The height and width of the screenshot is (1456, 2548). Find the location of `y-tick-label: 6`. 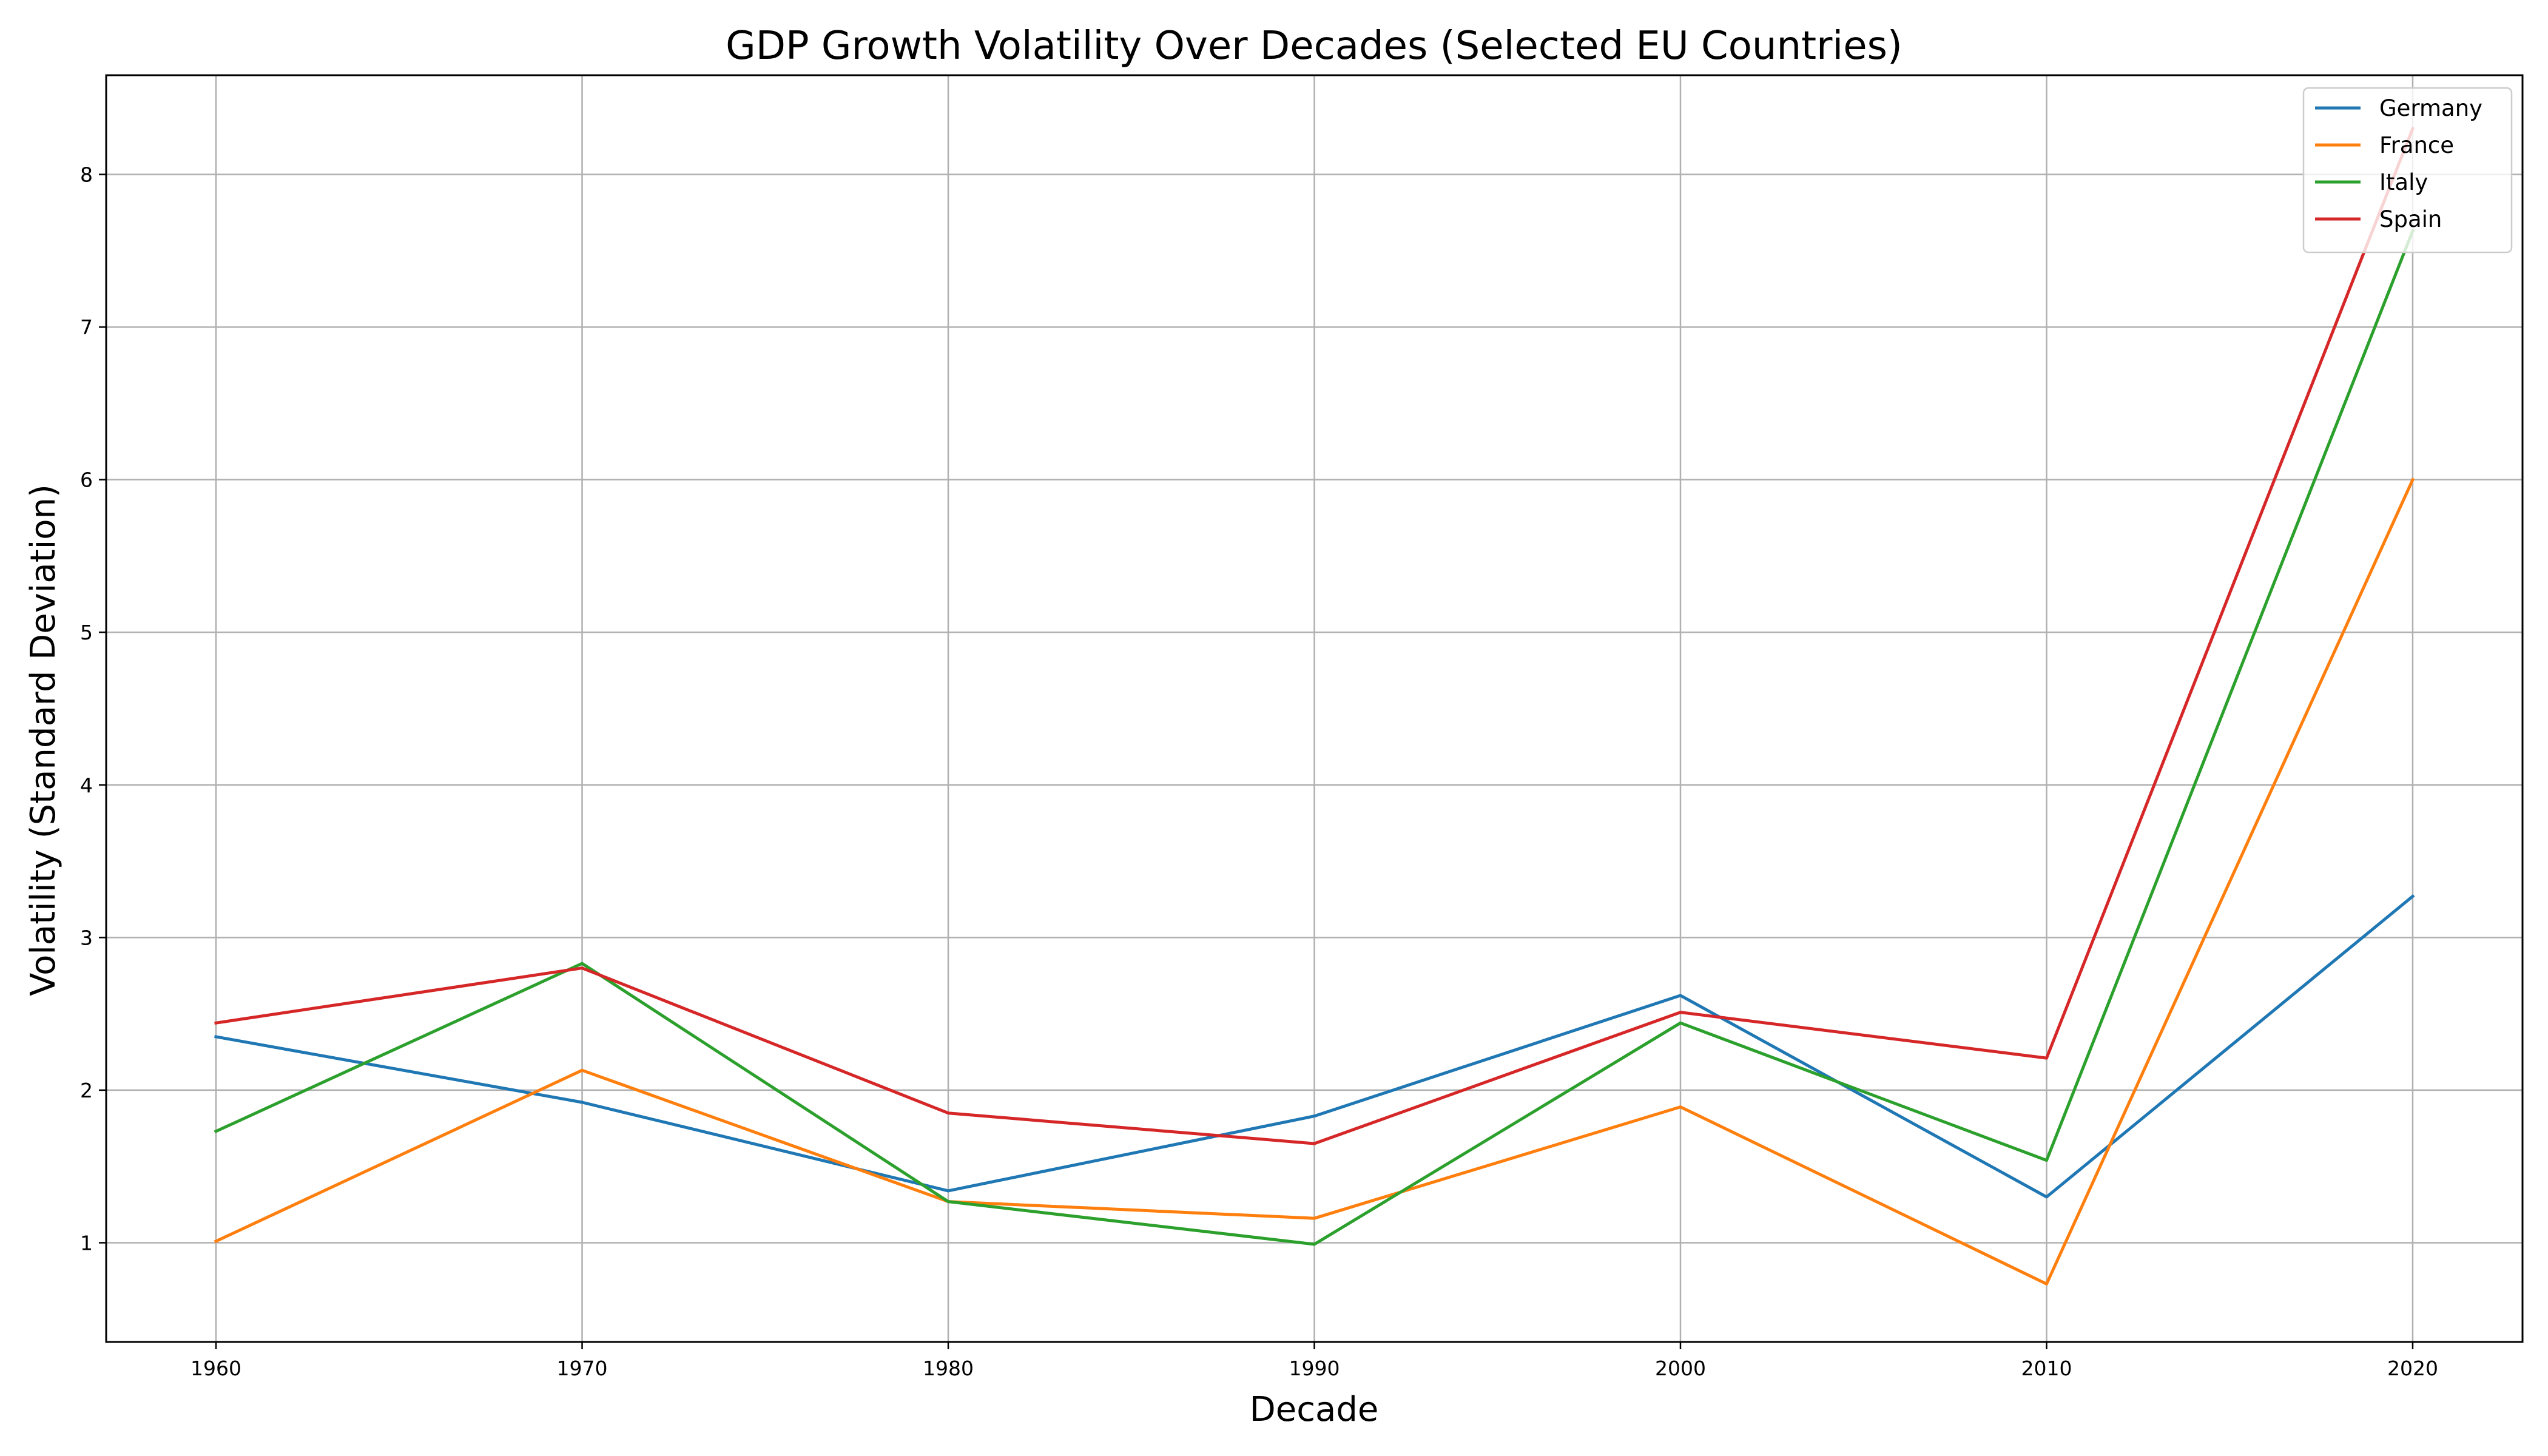

y-tick-label: 6 is located at coordinates (86, 480).